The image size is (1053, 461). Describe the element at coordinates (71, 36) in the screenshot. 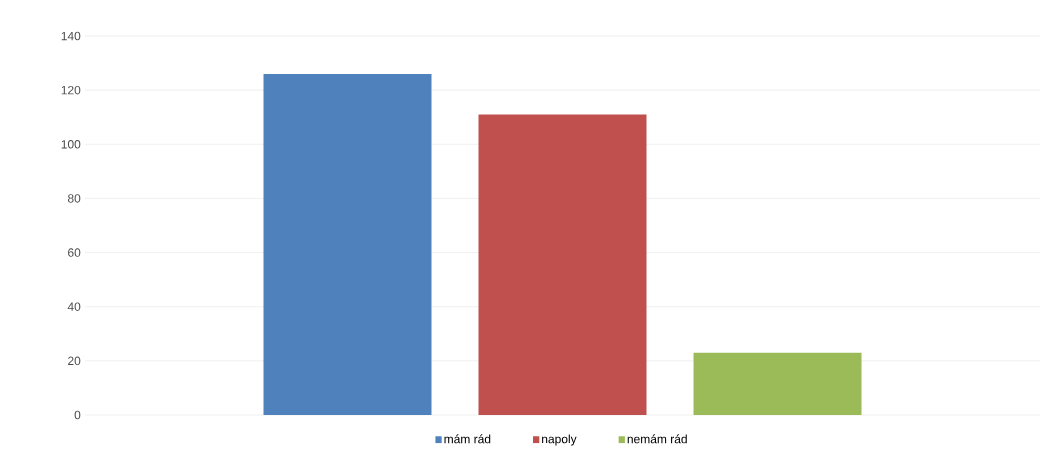

I see `y-tick-label: 140` at that location.